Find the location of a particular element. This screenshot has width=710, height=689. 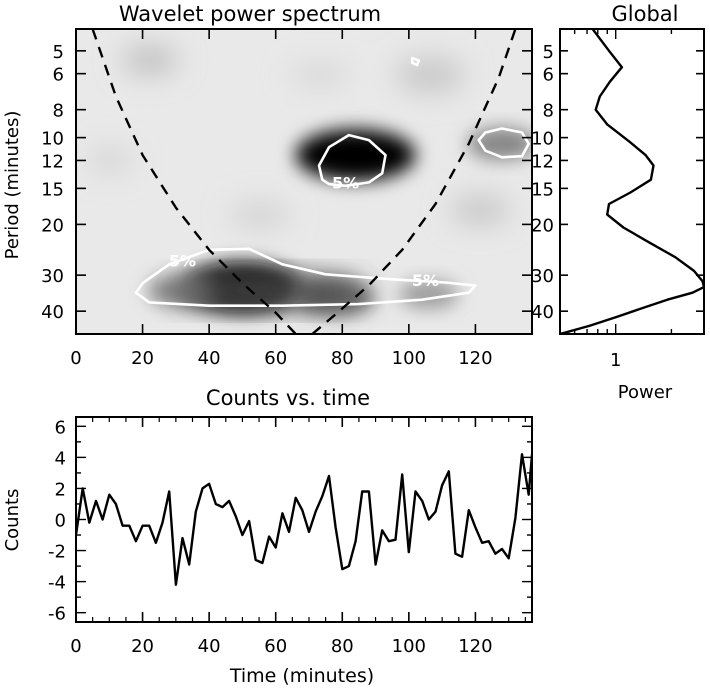

time-series-title: Counts vs. time is located at coordinates (288, 398).